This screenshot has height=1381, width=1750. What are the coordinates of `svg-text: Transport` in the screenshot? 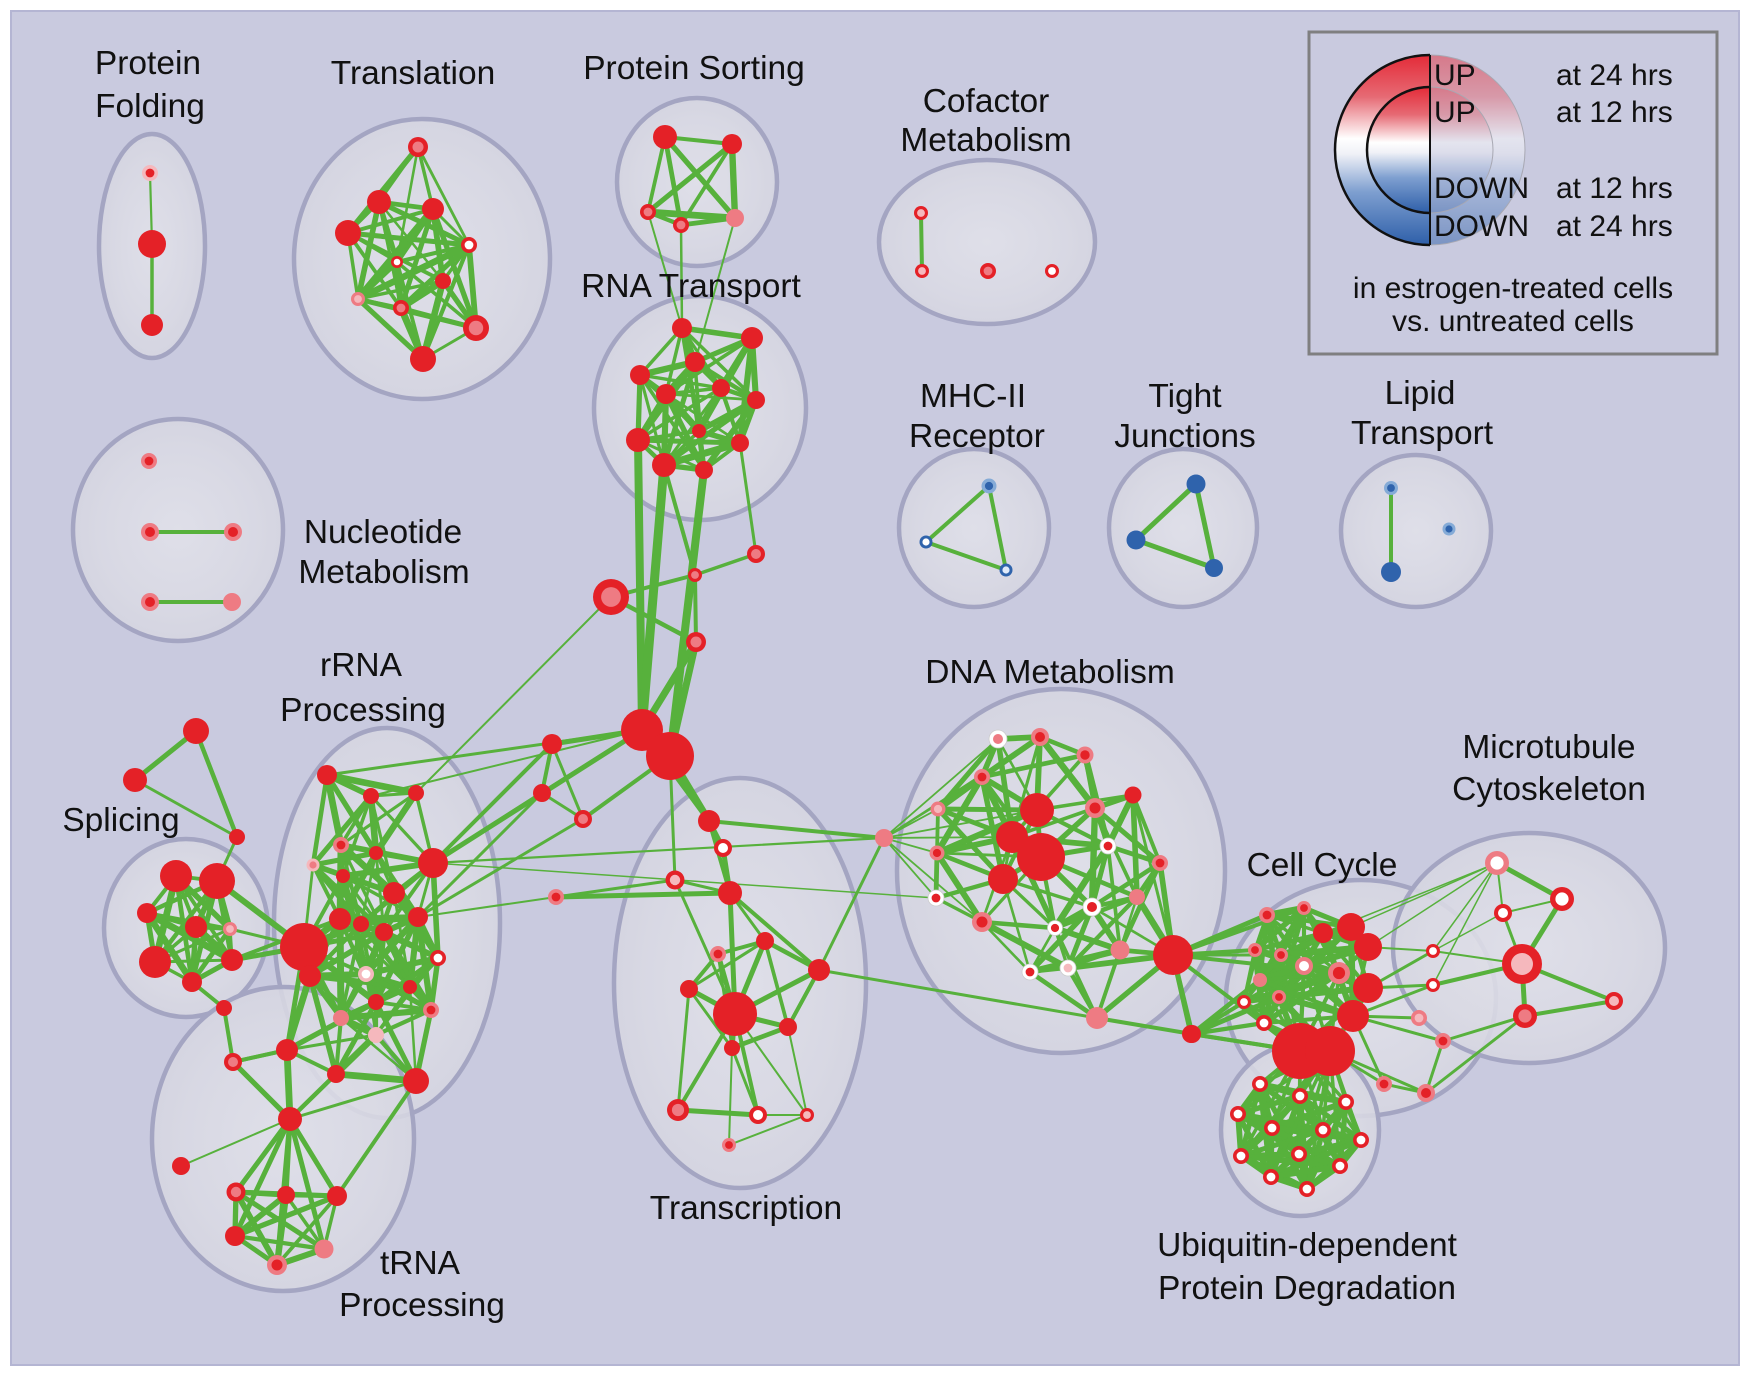 It's located at (1422, 433).